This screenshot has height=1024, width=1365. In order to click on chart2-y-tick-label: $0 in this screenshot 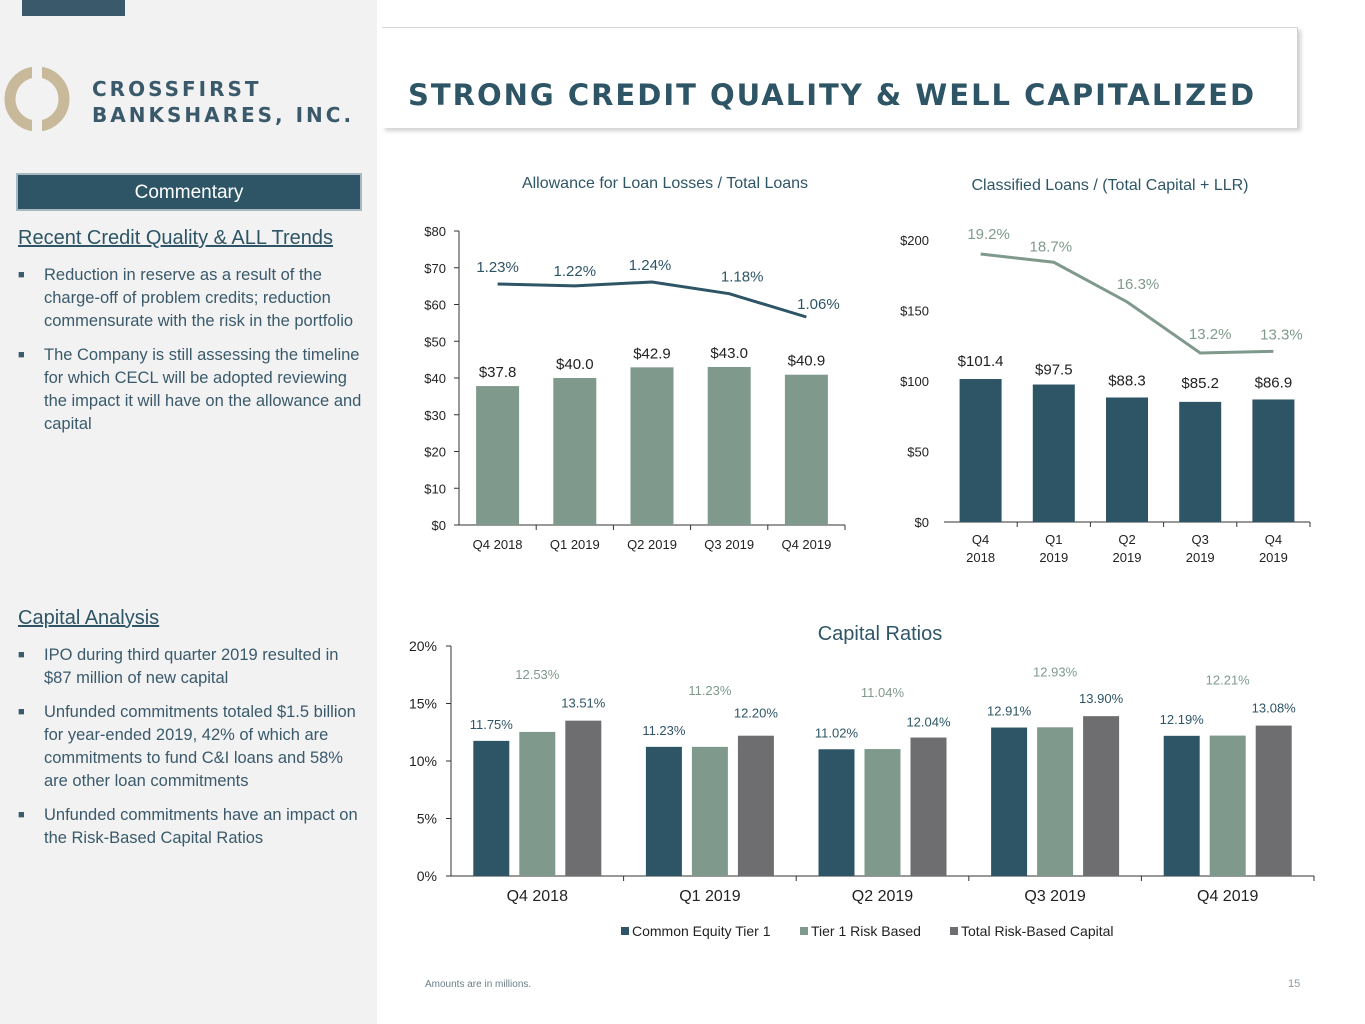, I will do `click(922, 522)`.